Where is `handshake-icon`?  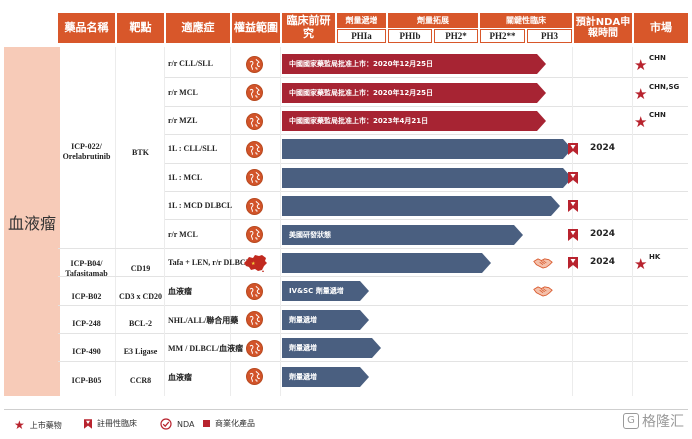
handshake-icon is located at coordinates (543, 291).